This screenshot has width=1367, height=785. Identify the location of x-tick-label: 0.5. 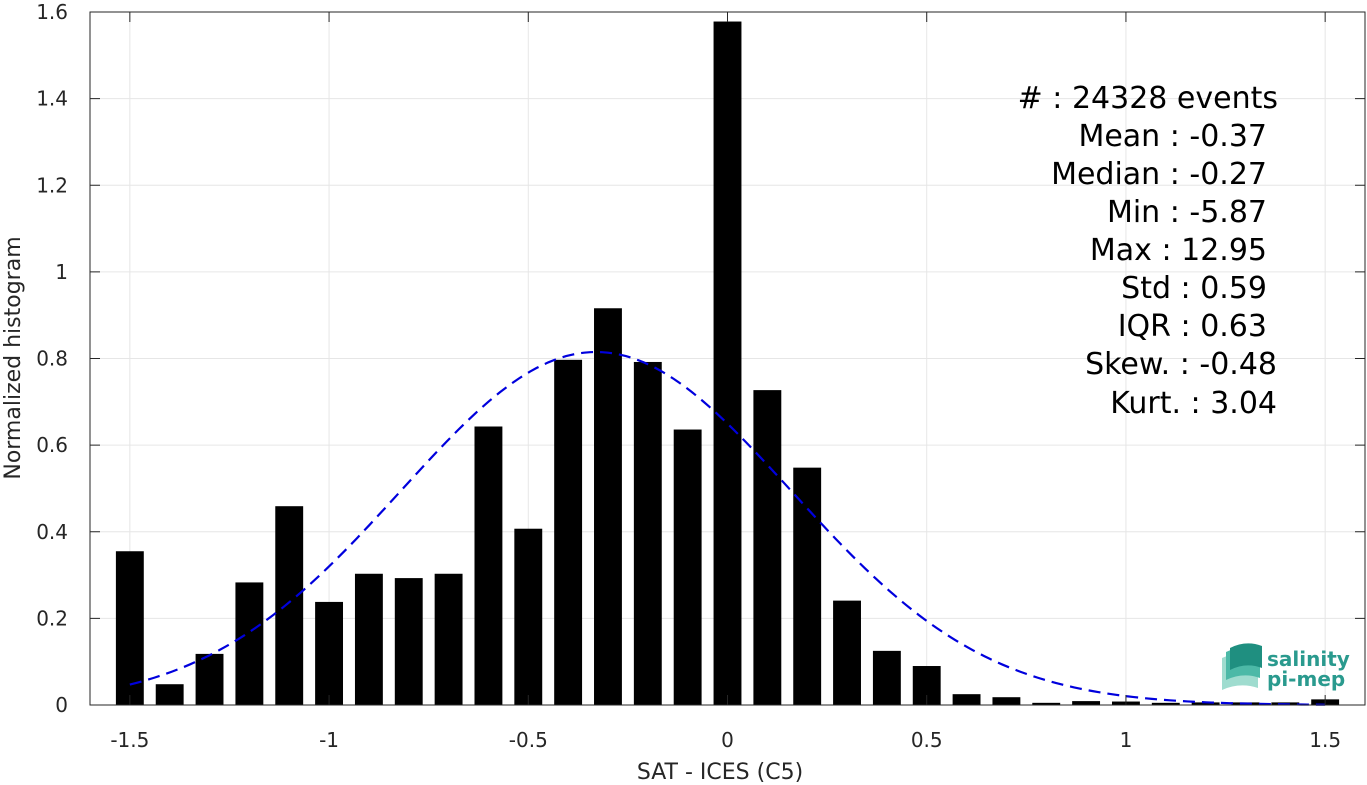
(927, 740).